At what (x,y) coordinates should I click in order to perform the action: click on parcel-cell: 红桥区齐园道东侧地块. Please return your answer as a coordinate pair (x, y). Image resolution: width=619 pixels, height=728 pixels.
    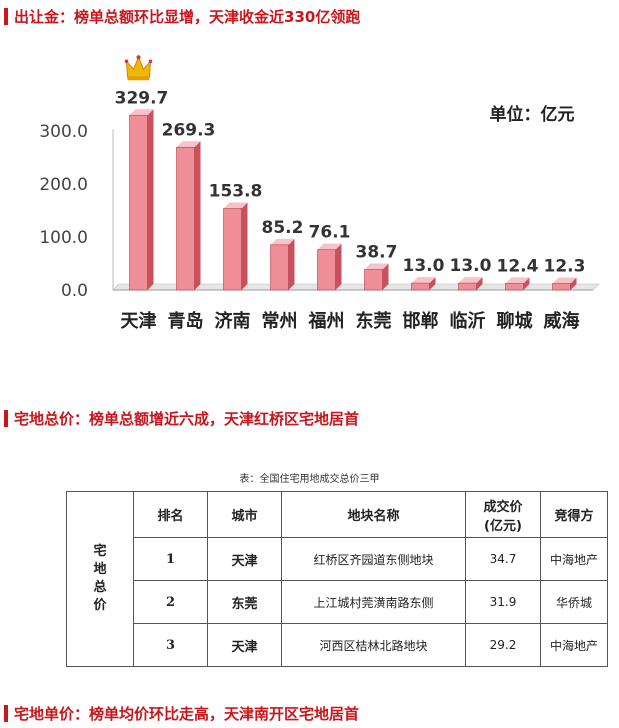
    Looking at the image, I should click on (373, 559).